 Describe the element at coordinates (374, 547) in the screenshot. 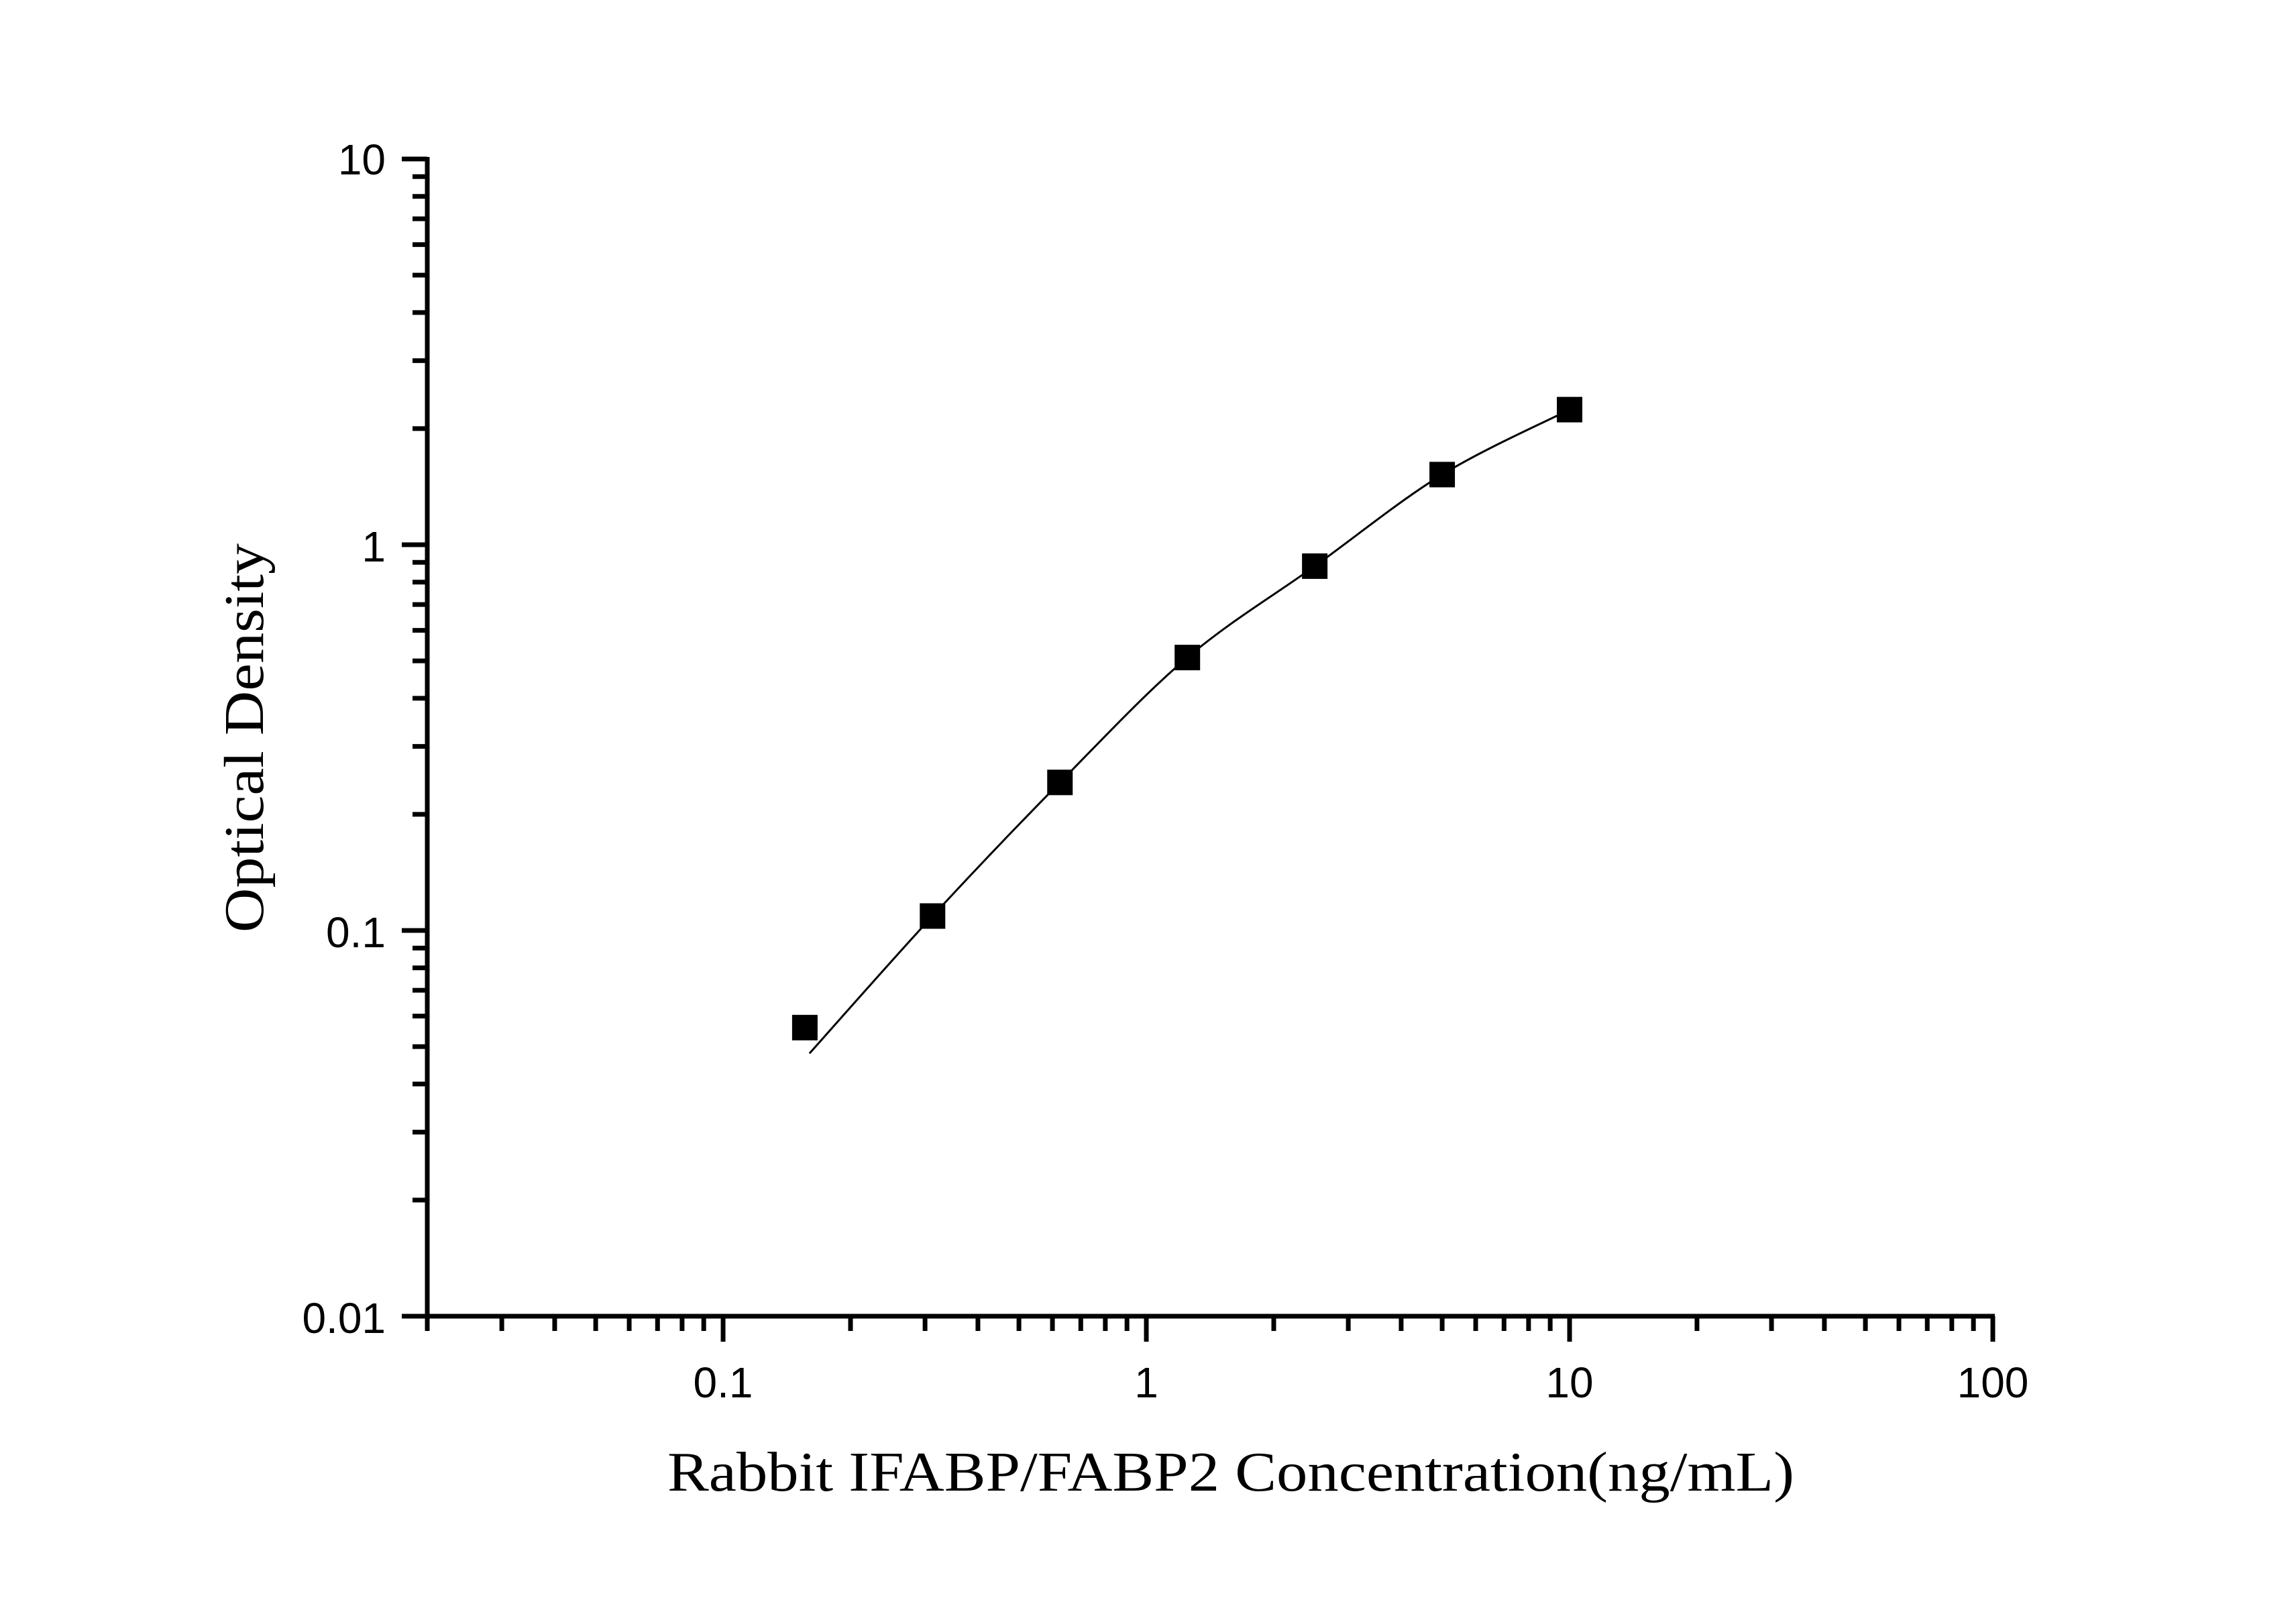

I see `y-tick-label: 1` at that location.